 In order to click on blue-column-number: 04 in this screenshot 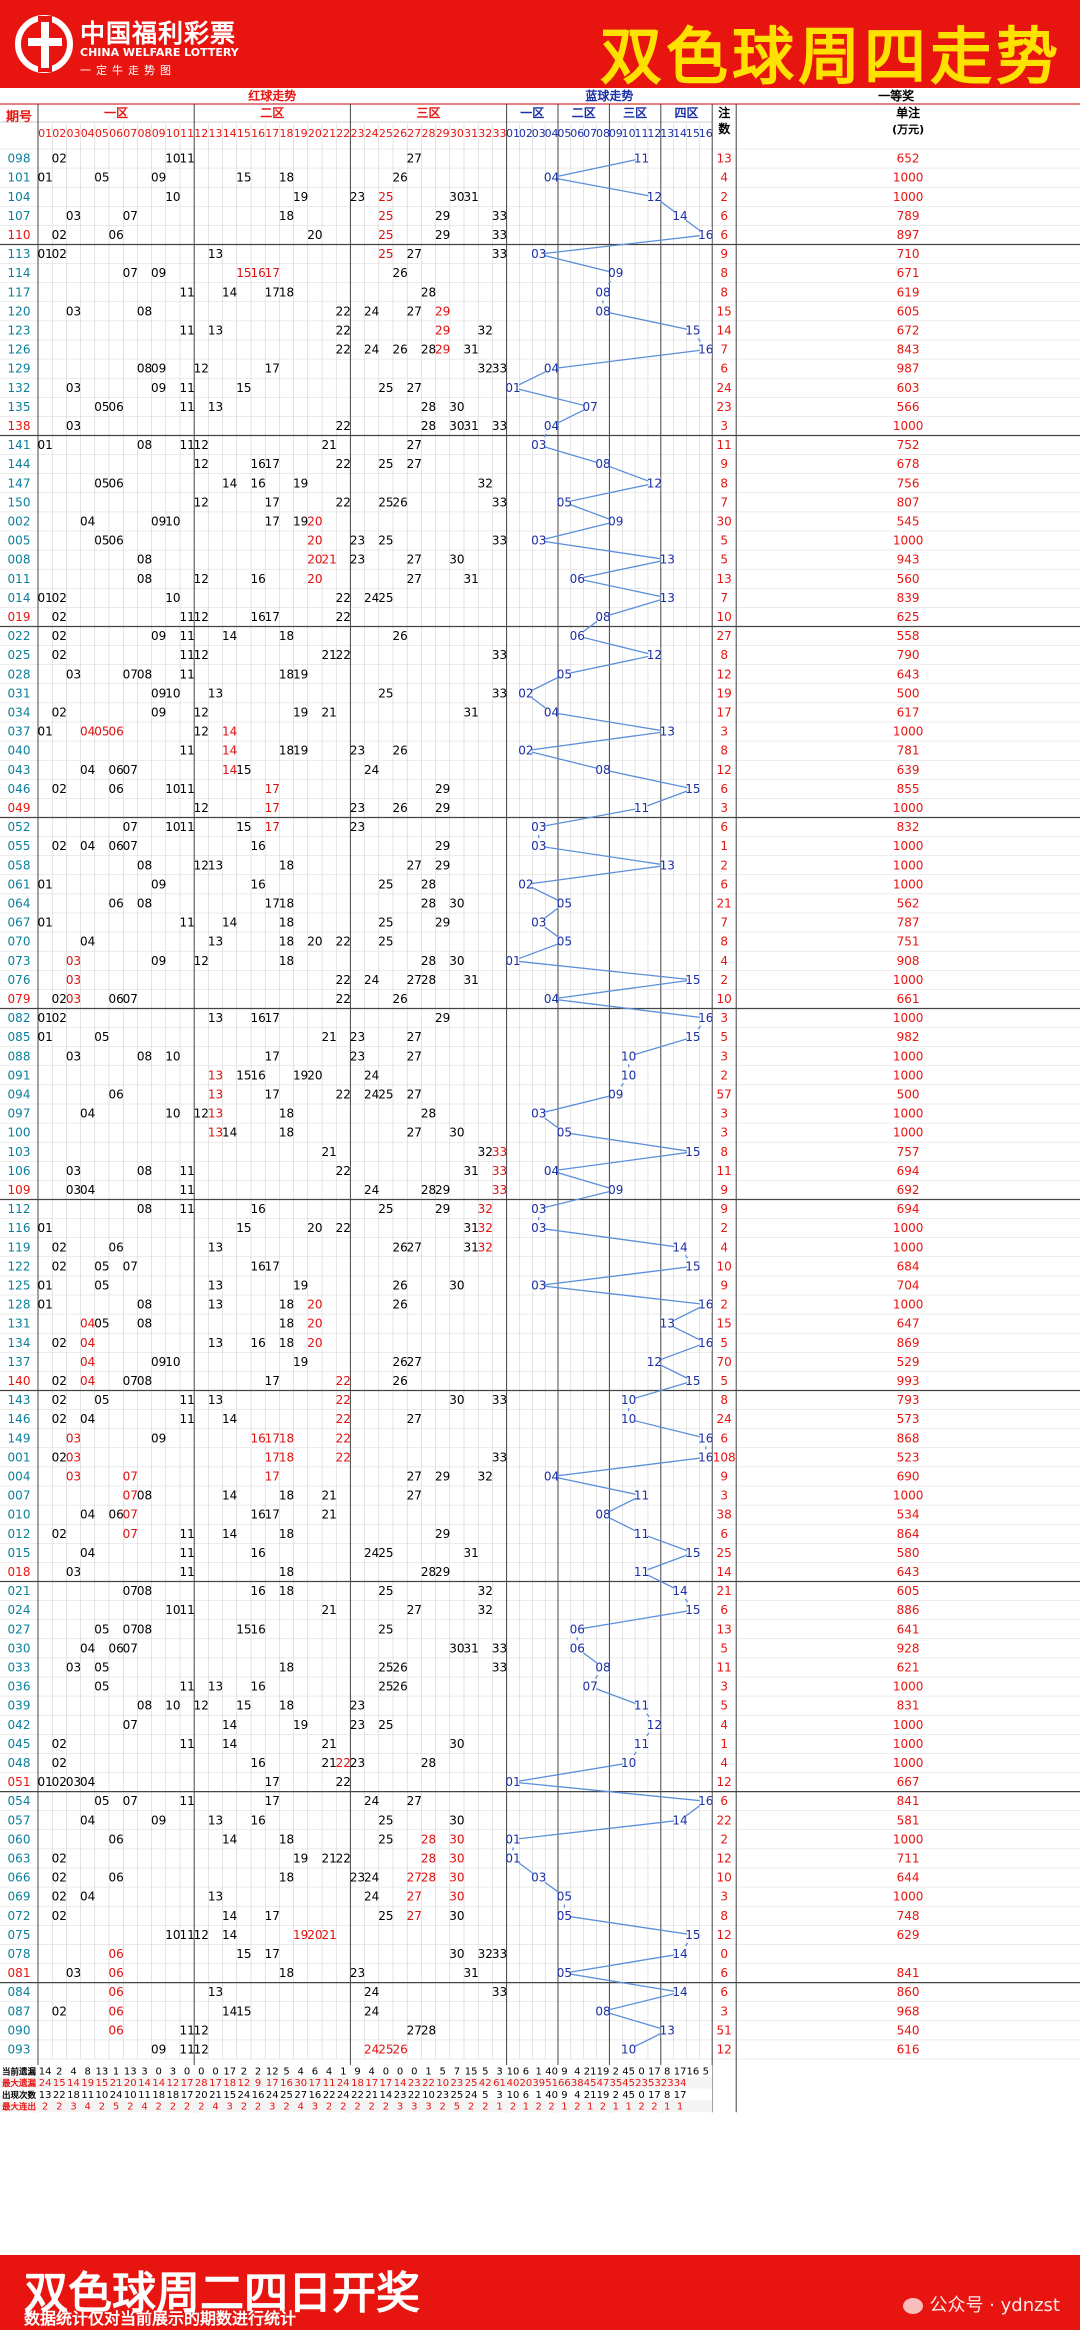, I will do `click(552, 133)`.